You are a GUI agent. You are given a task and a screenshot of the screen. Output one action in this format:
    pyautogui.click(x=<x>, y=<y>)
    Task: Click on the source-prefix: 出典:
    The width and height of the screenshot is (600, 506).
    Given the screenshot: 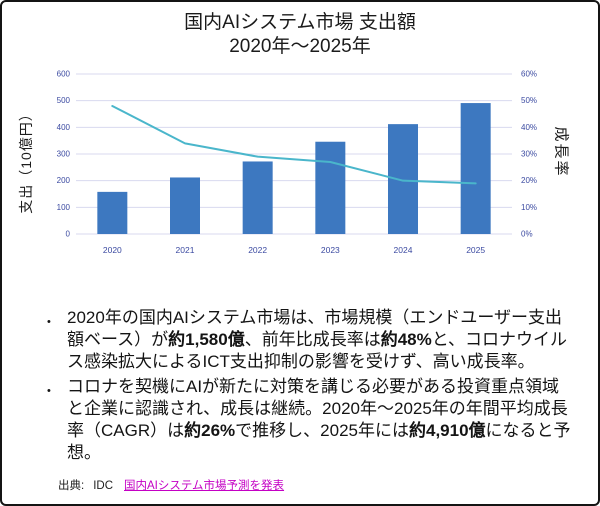 What is the action you would take?
    pyautogui.click(x=71, y=486)
    